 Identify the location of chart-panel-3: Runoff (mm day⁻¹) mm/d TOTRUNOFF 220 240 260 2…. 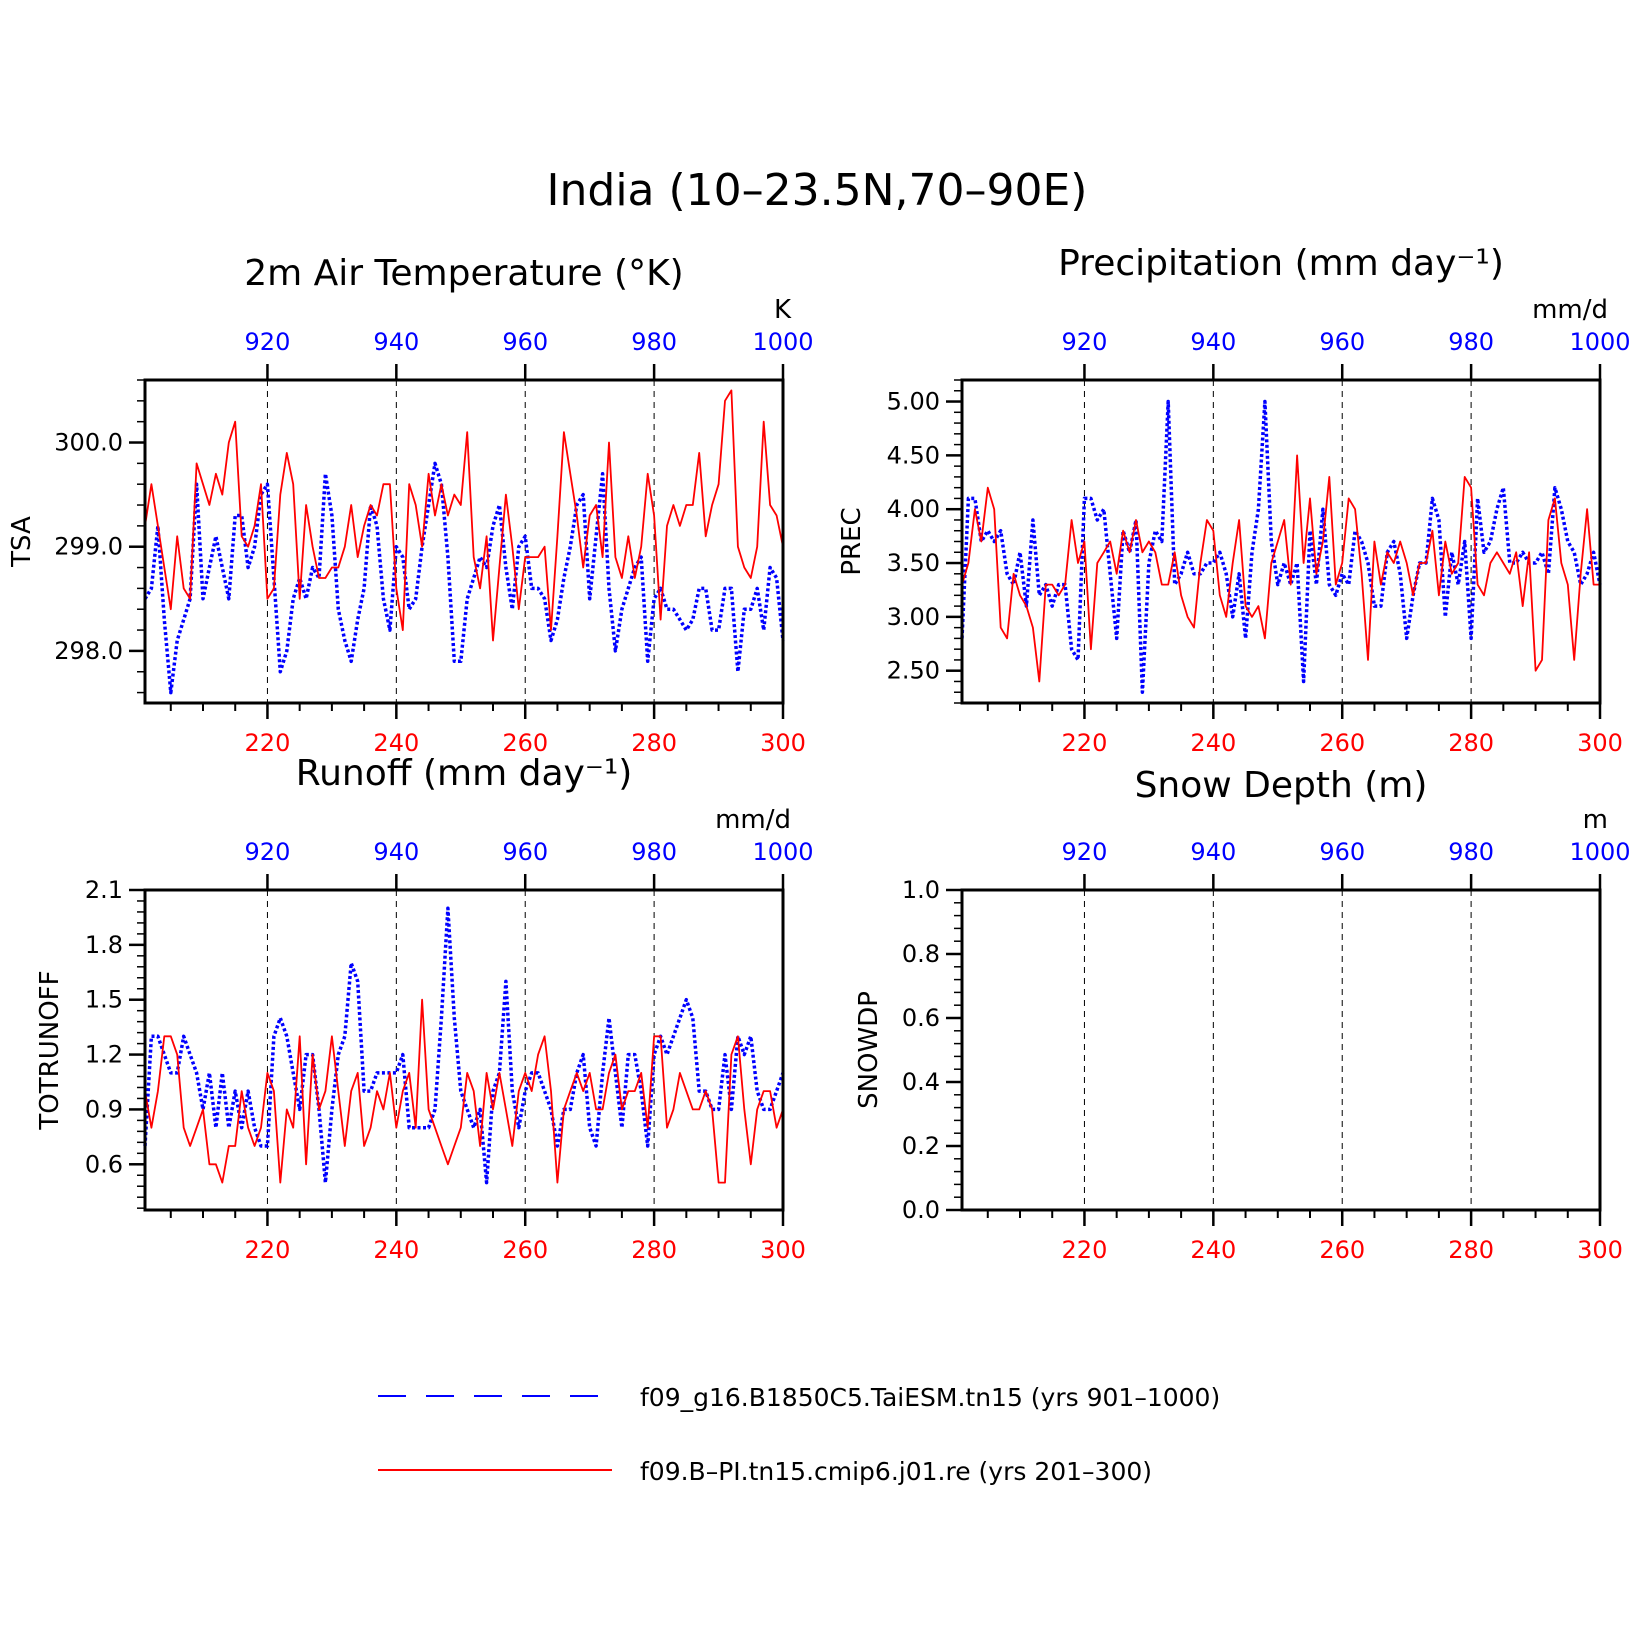
(424, 1008).